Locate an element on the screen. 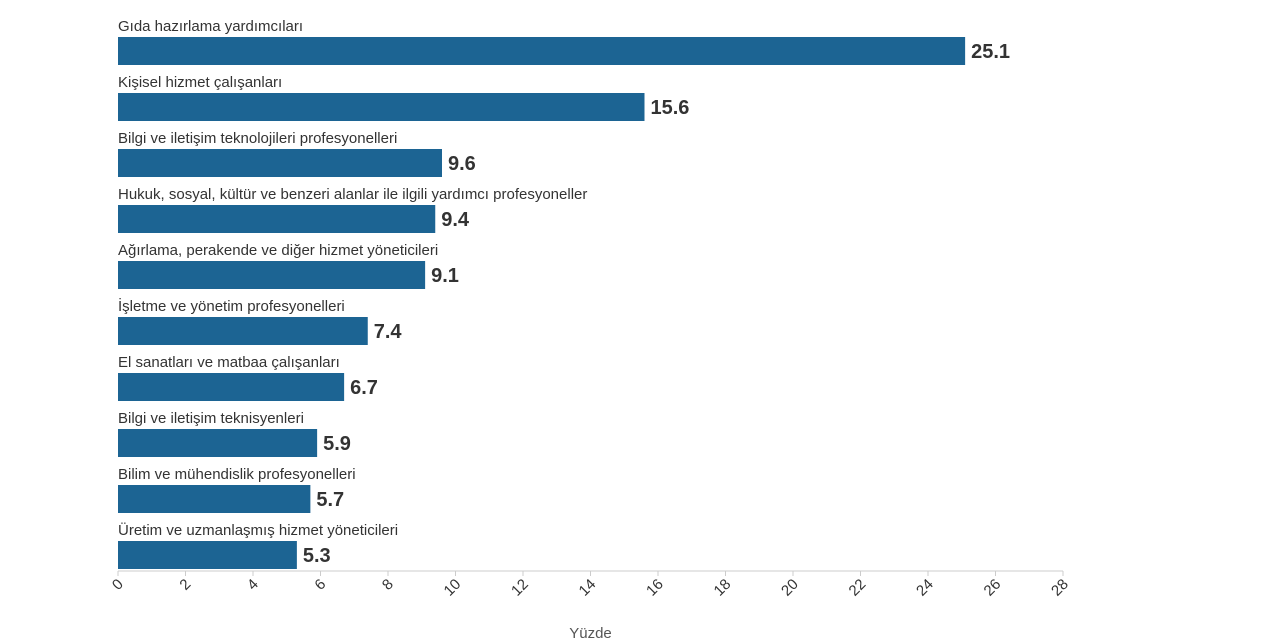 This screenshot has width=1280, height=640. x-axis-ticks: 0 2 4 6 8 10 12 14 16 18 20 22 24 26 28 is located at coordinates (590, 585).